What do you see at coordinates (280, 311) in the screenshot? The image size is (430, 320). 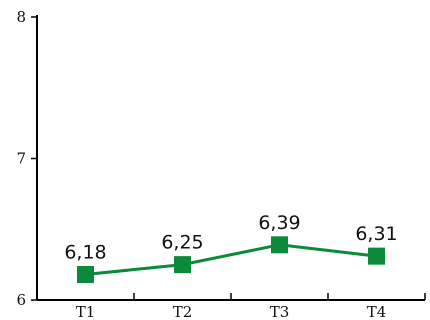 I see `x-tick-label: T3` at bounding box center [280, 311].